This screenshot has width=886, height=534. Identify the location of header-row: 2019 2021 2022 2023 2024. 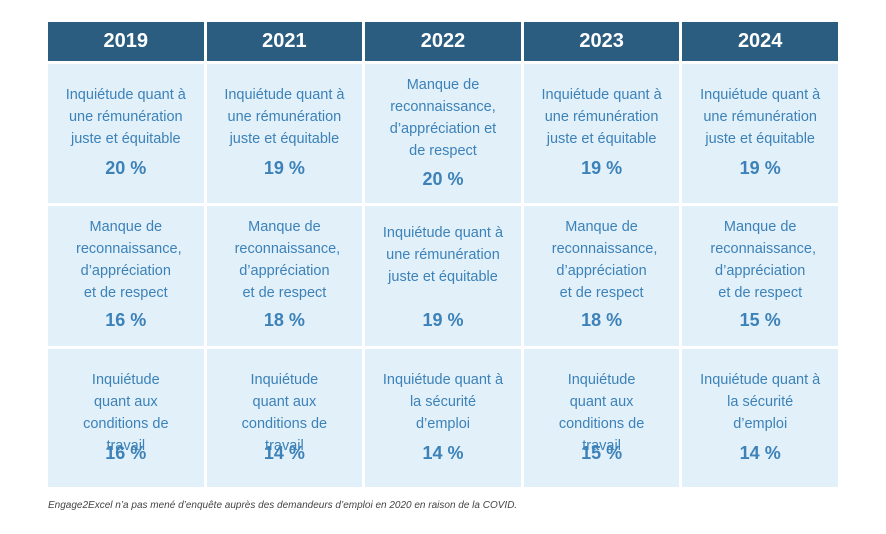
(443, 41).